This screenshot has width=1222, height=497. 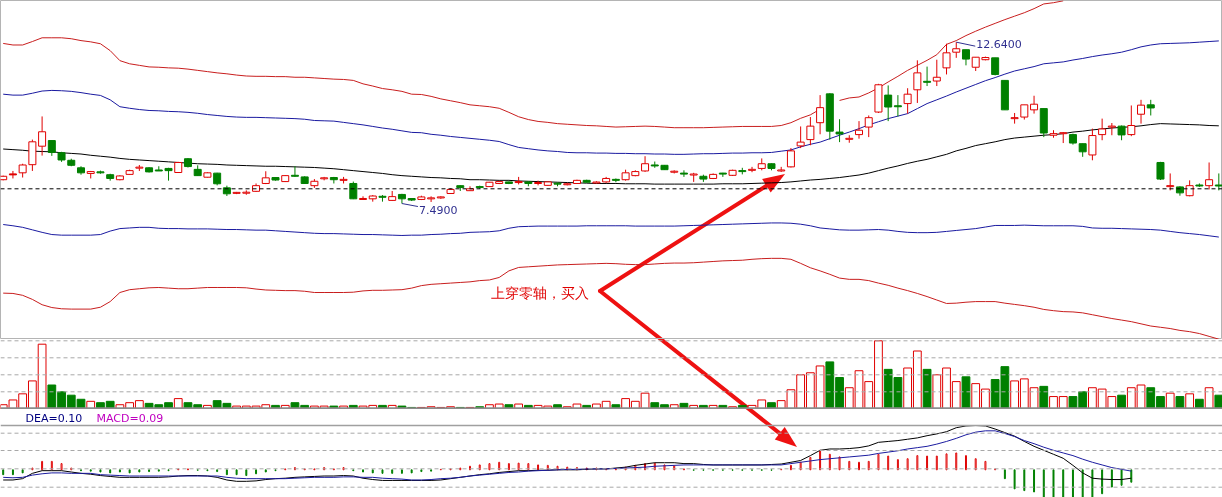 What do you see at coordinates (130, 418) in the screenshot?
I see `text: MACD=0.09` at bounding box center [130, 418].